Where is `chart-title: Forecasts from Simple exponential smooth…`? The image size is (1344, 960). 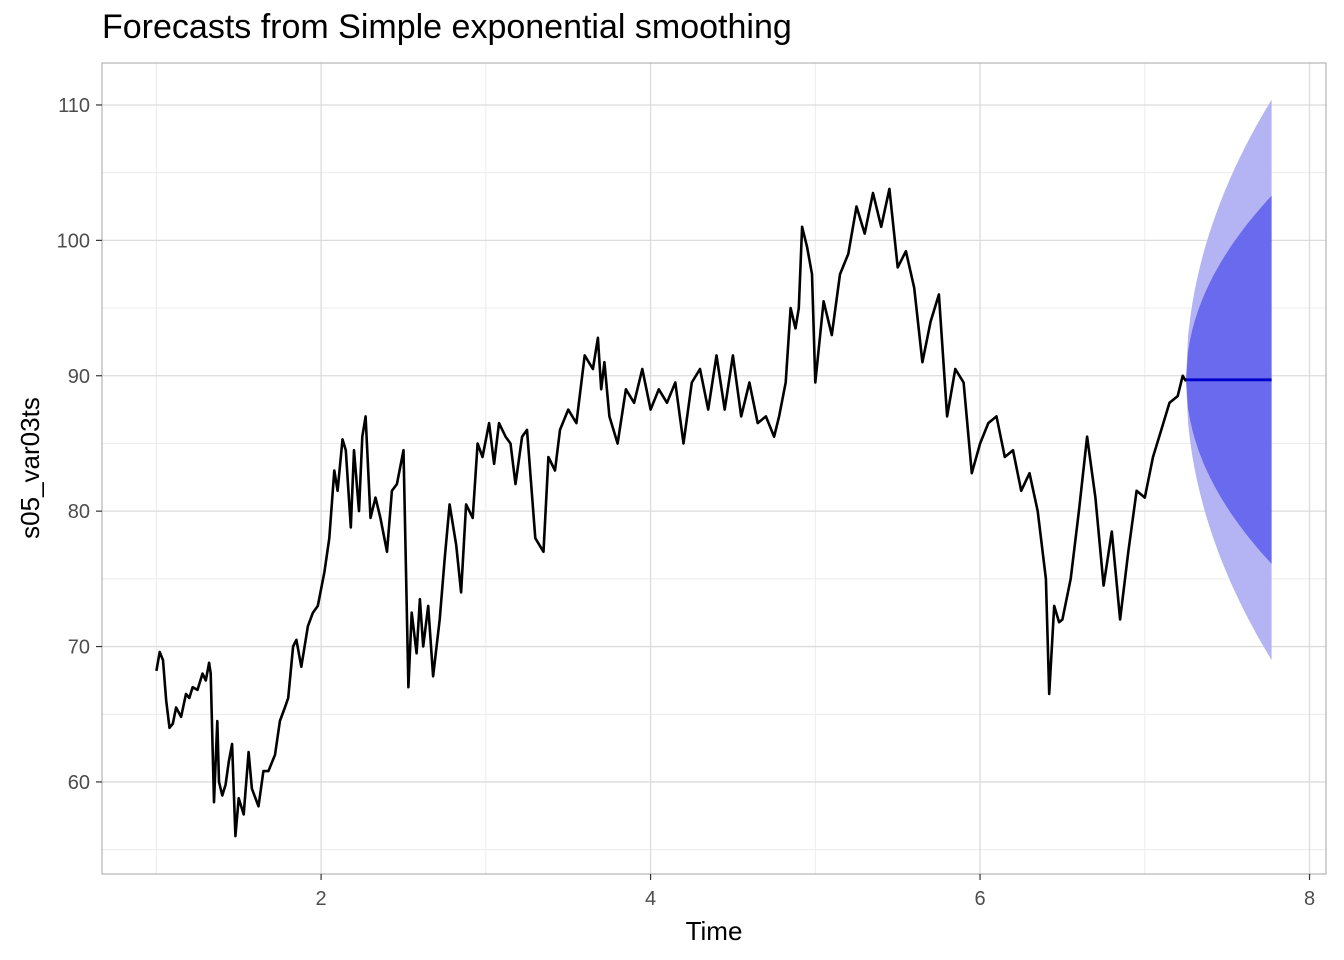 chart-title: Forecasts from Simple exponential smooth… is located at coordinates (447, 27).